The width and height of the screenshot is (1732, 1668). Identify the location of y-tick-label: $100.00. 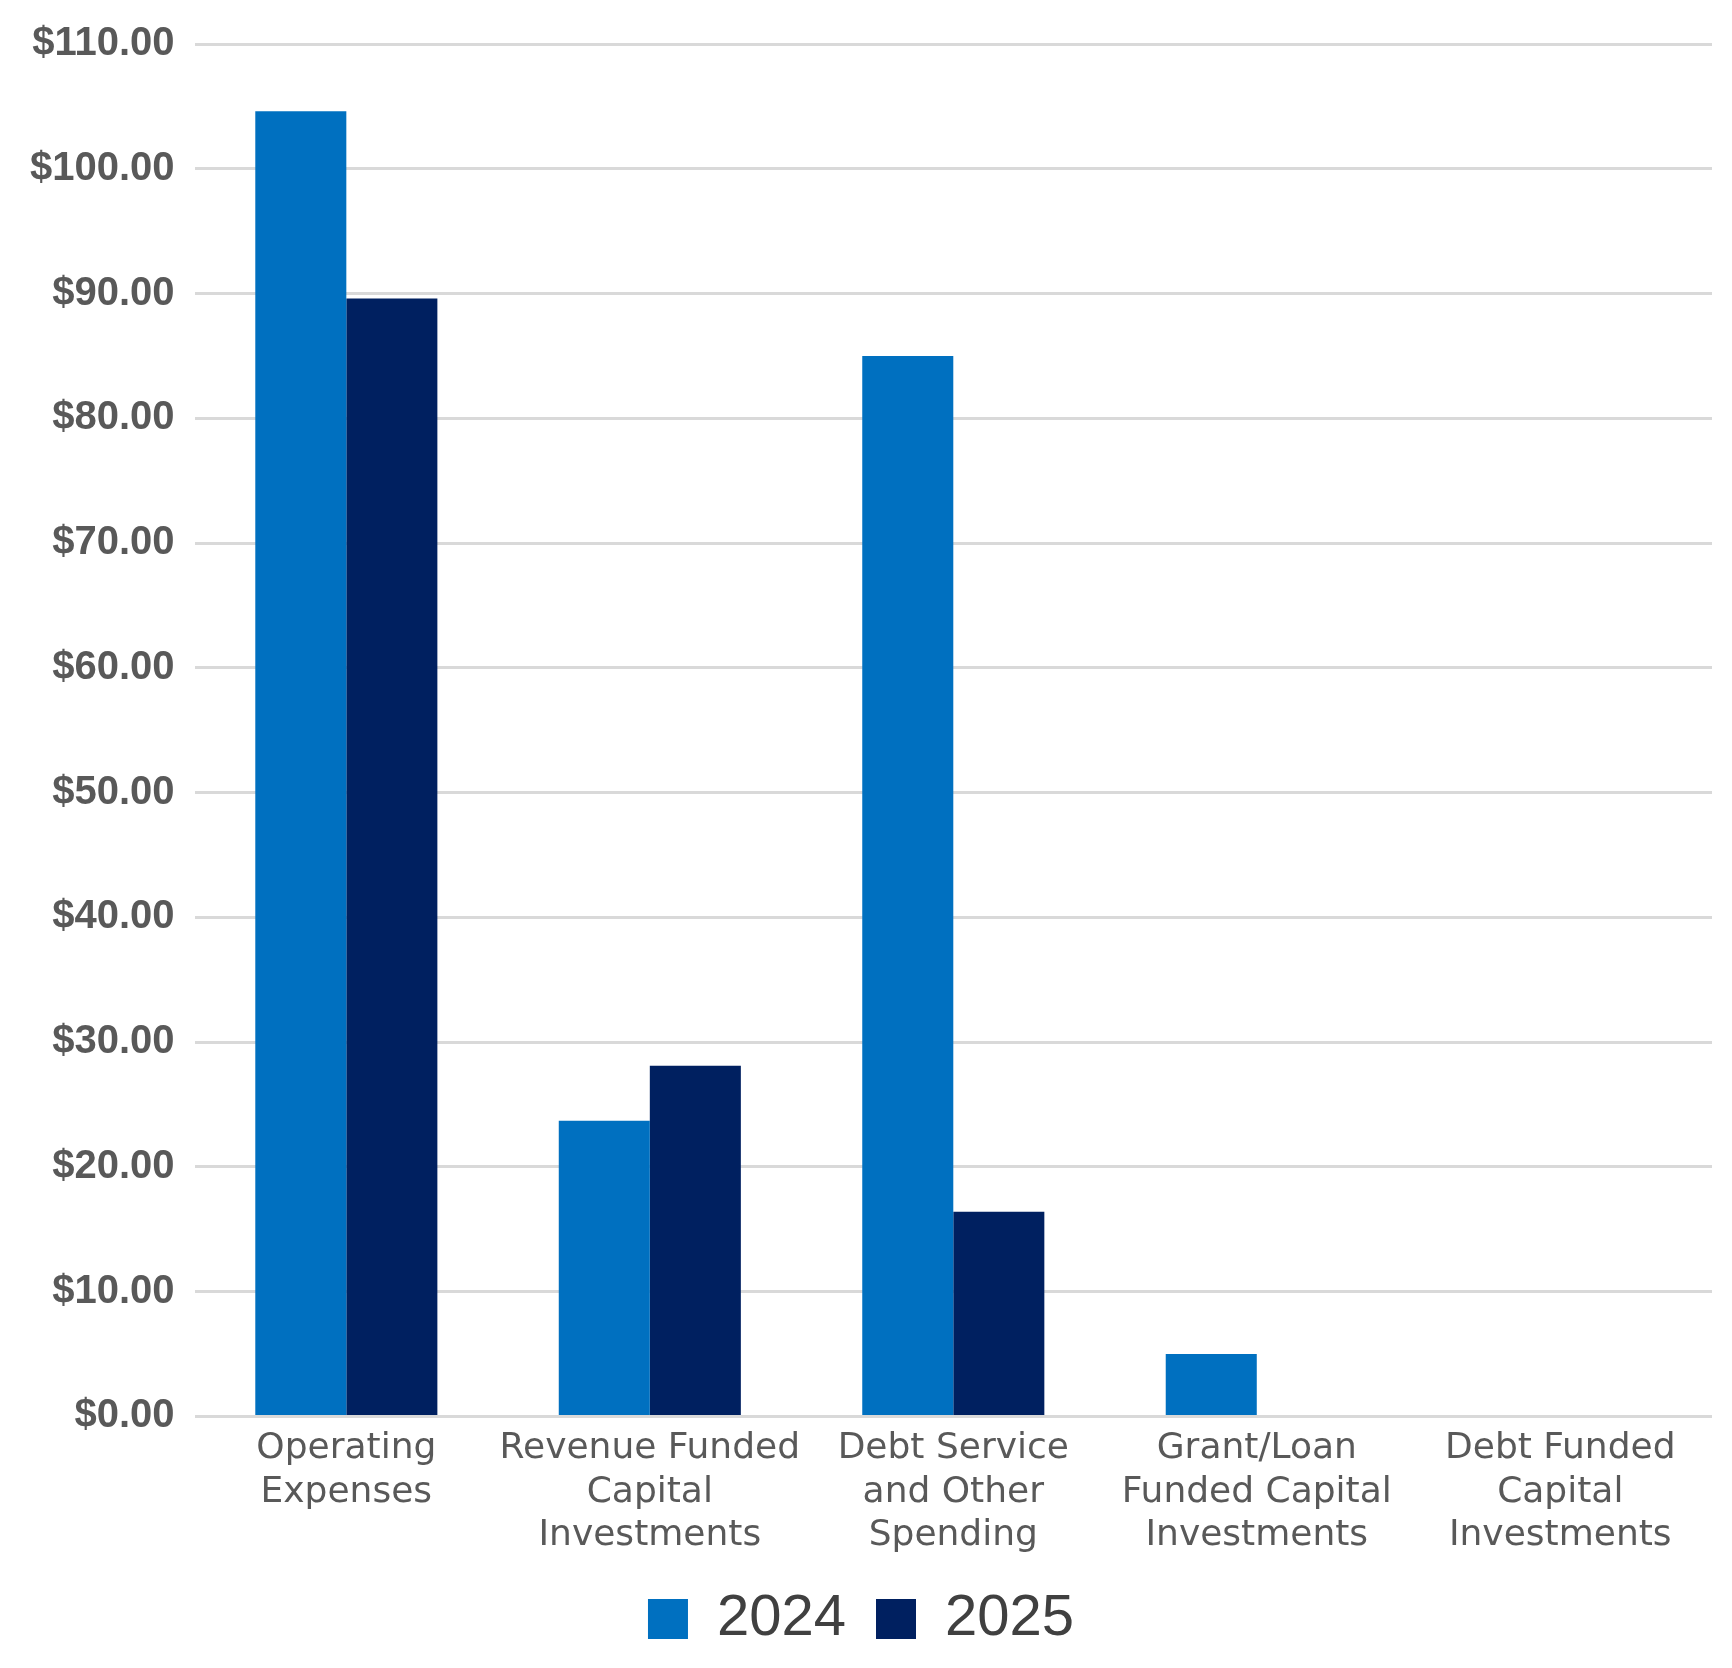
(102, 165).